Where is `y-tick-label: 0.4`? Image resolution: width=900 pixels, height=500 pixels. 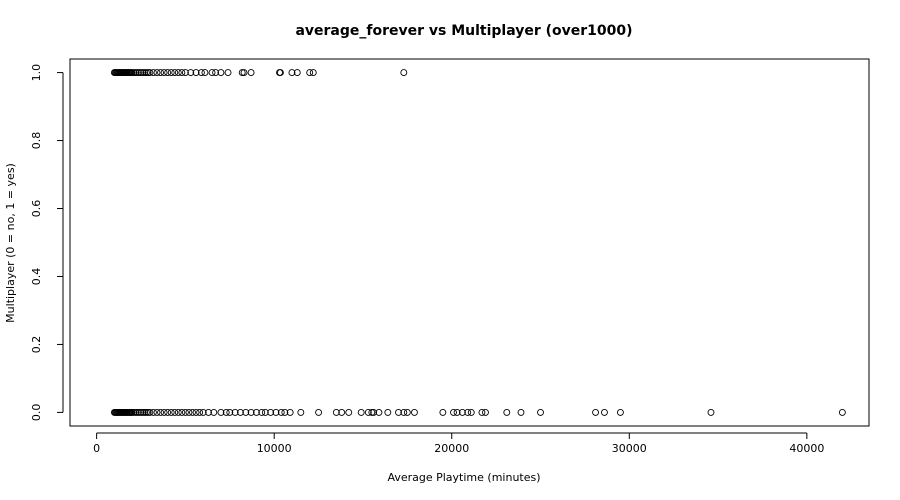 y-tick-label: 0.4 is located at coordinates (36, 277).